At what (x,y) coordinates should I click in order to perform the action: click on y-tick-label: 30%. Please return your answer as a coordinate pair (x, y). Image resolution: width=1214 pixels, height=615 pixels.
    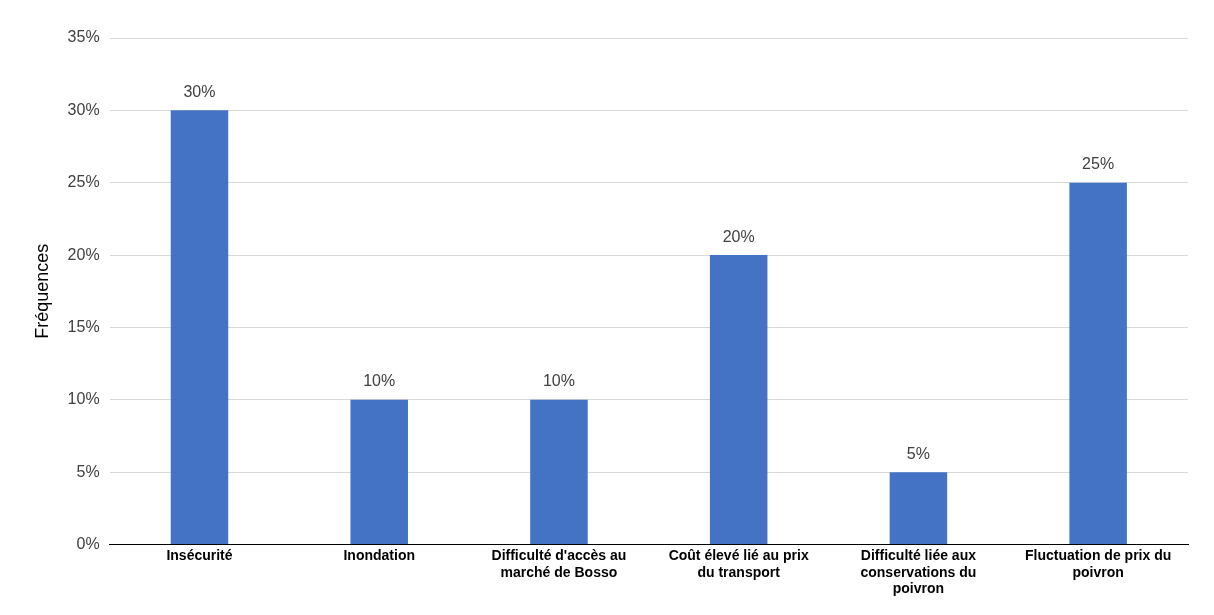
    Looking at the image, I should click on (83, 109).